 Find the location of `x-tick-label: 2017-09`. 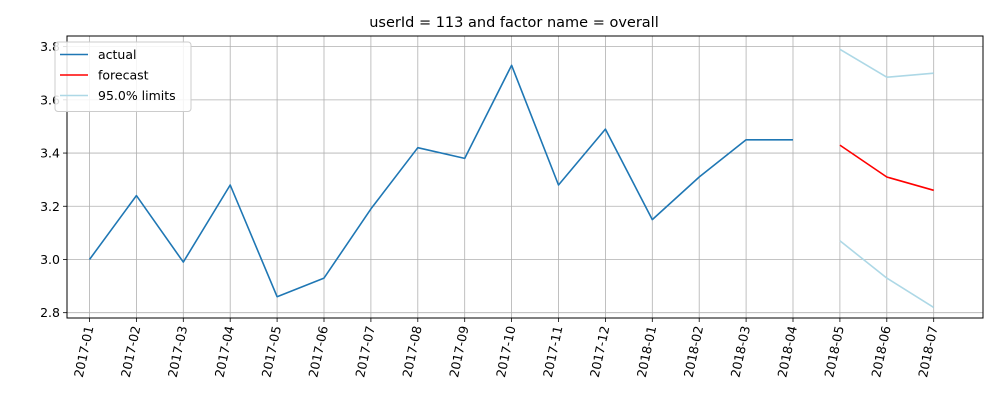

x-tick-label: 2017-09 is located at coordinates (459, 351).